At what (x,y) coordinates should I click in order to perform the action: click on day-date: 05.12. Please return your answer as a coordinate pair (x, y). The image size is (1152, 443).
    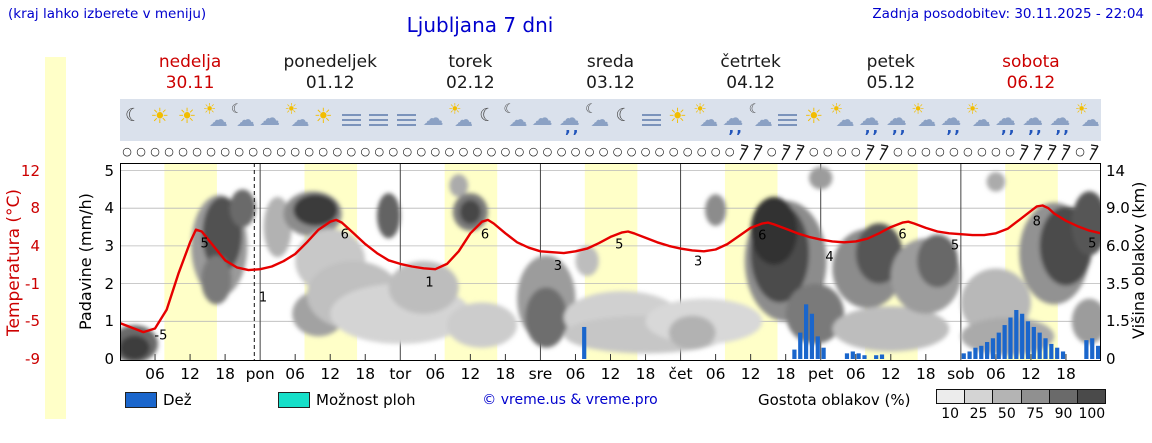
    Looking at the image, I should click on (891, 83).